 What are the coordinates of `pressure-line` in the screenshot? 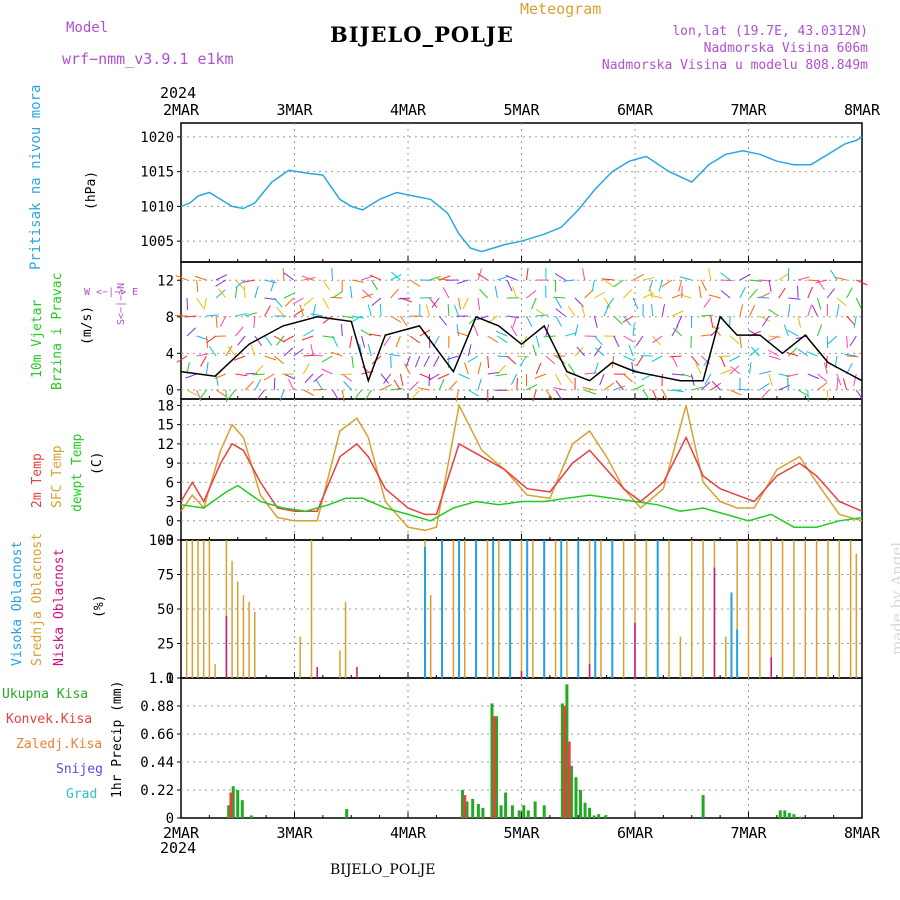 It's located at (521, 194).